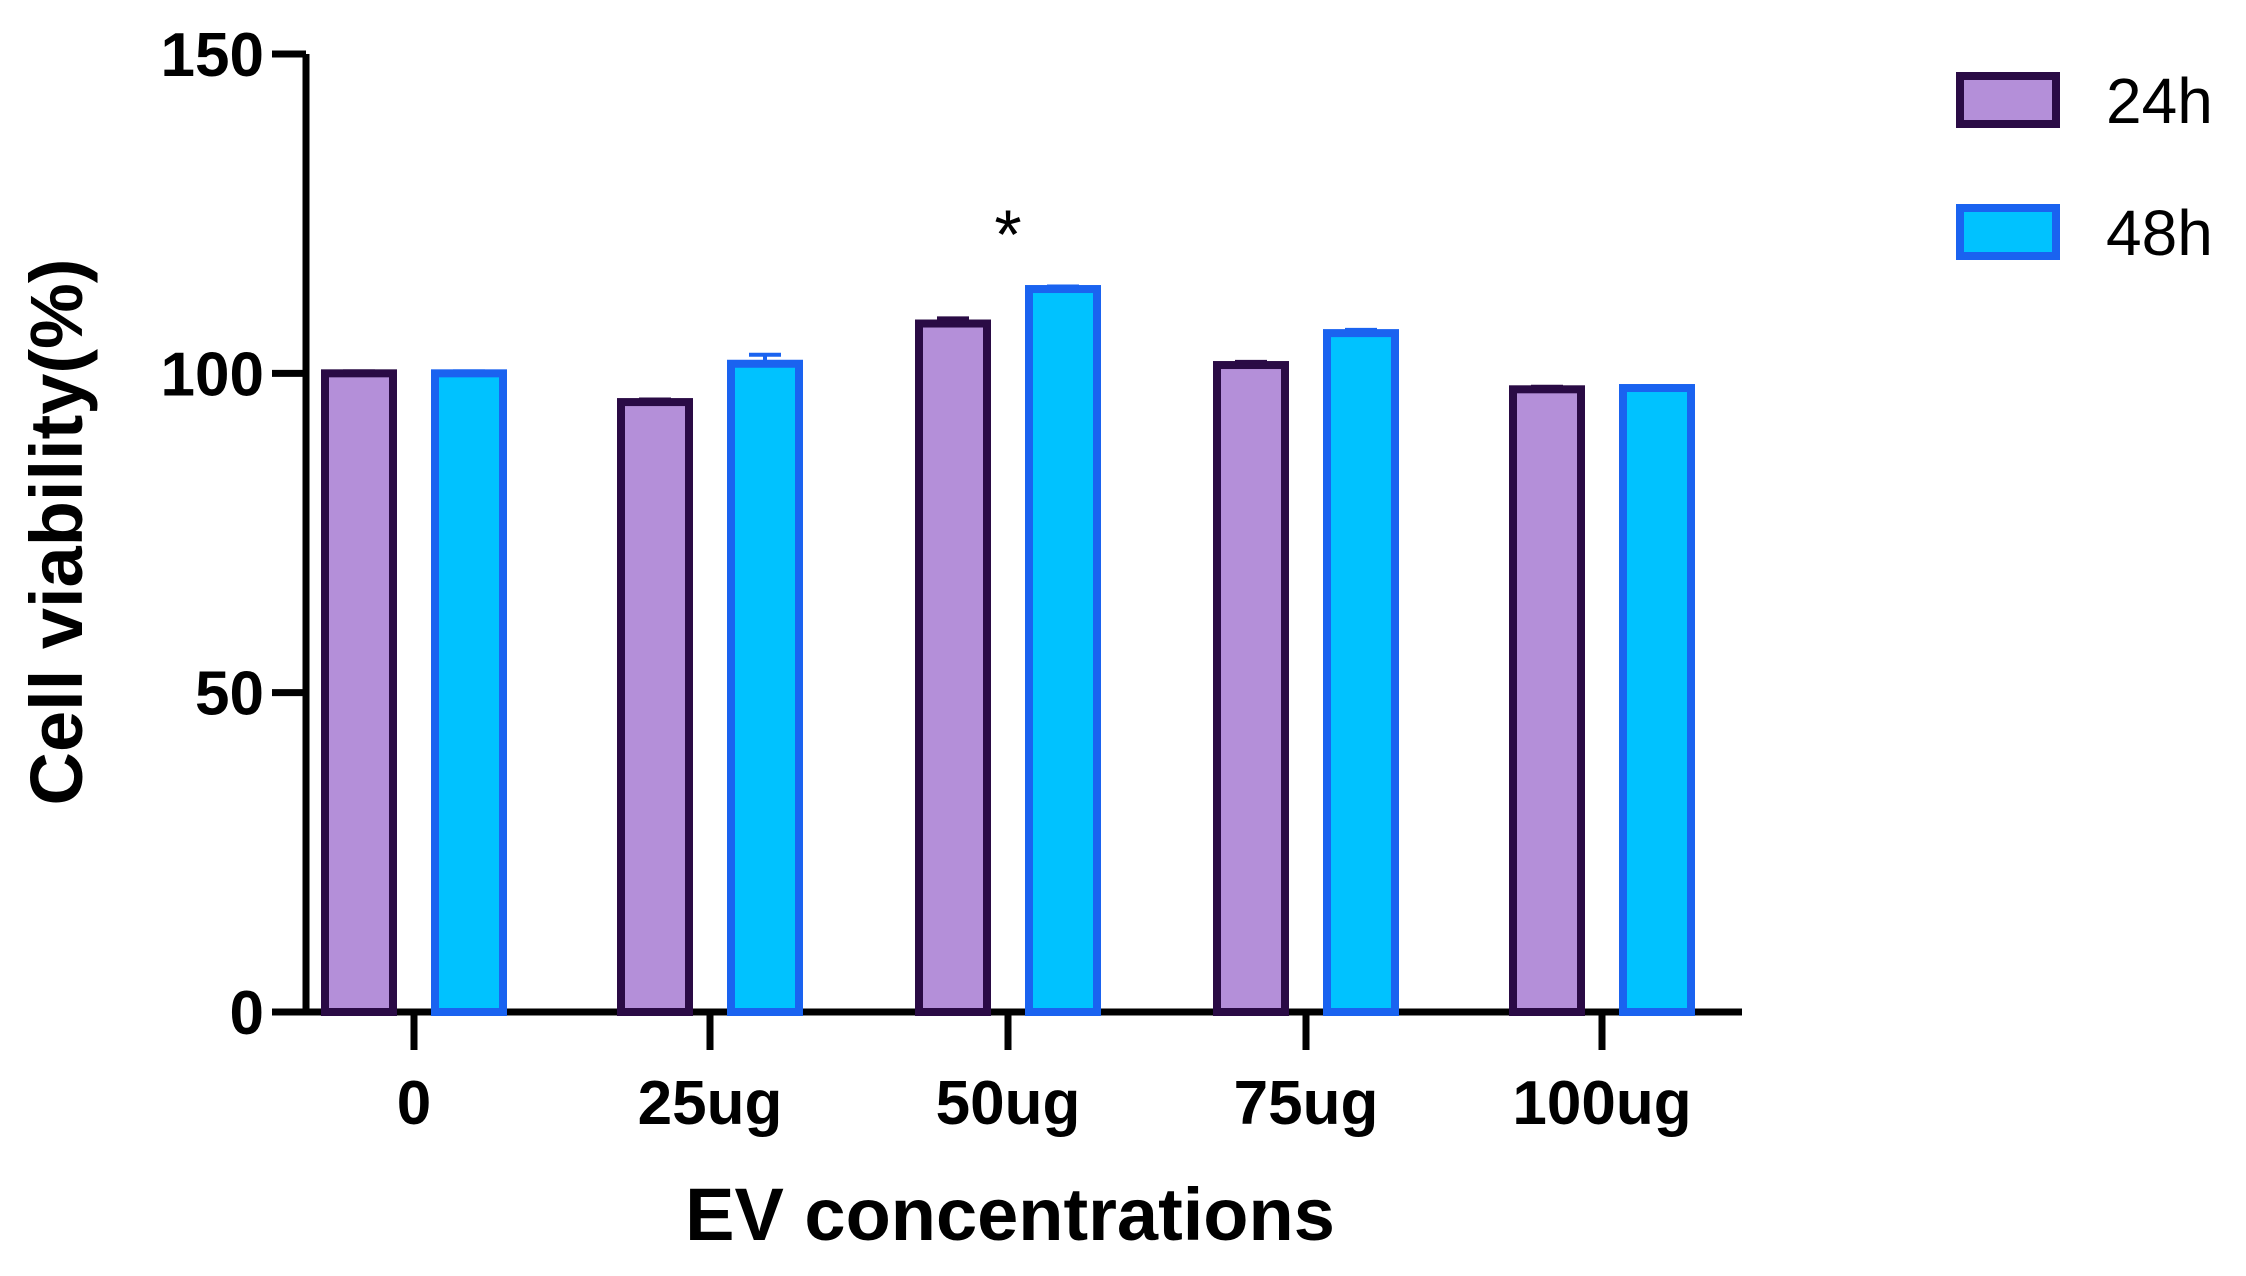 The height and width of the screenshot is (1276, 2246). I want to click on legend-swatch-48h, so click(2008, 232).